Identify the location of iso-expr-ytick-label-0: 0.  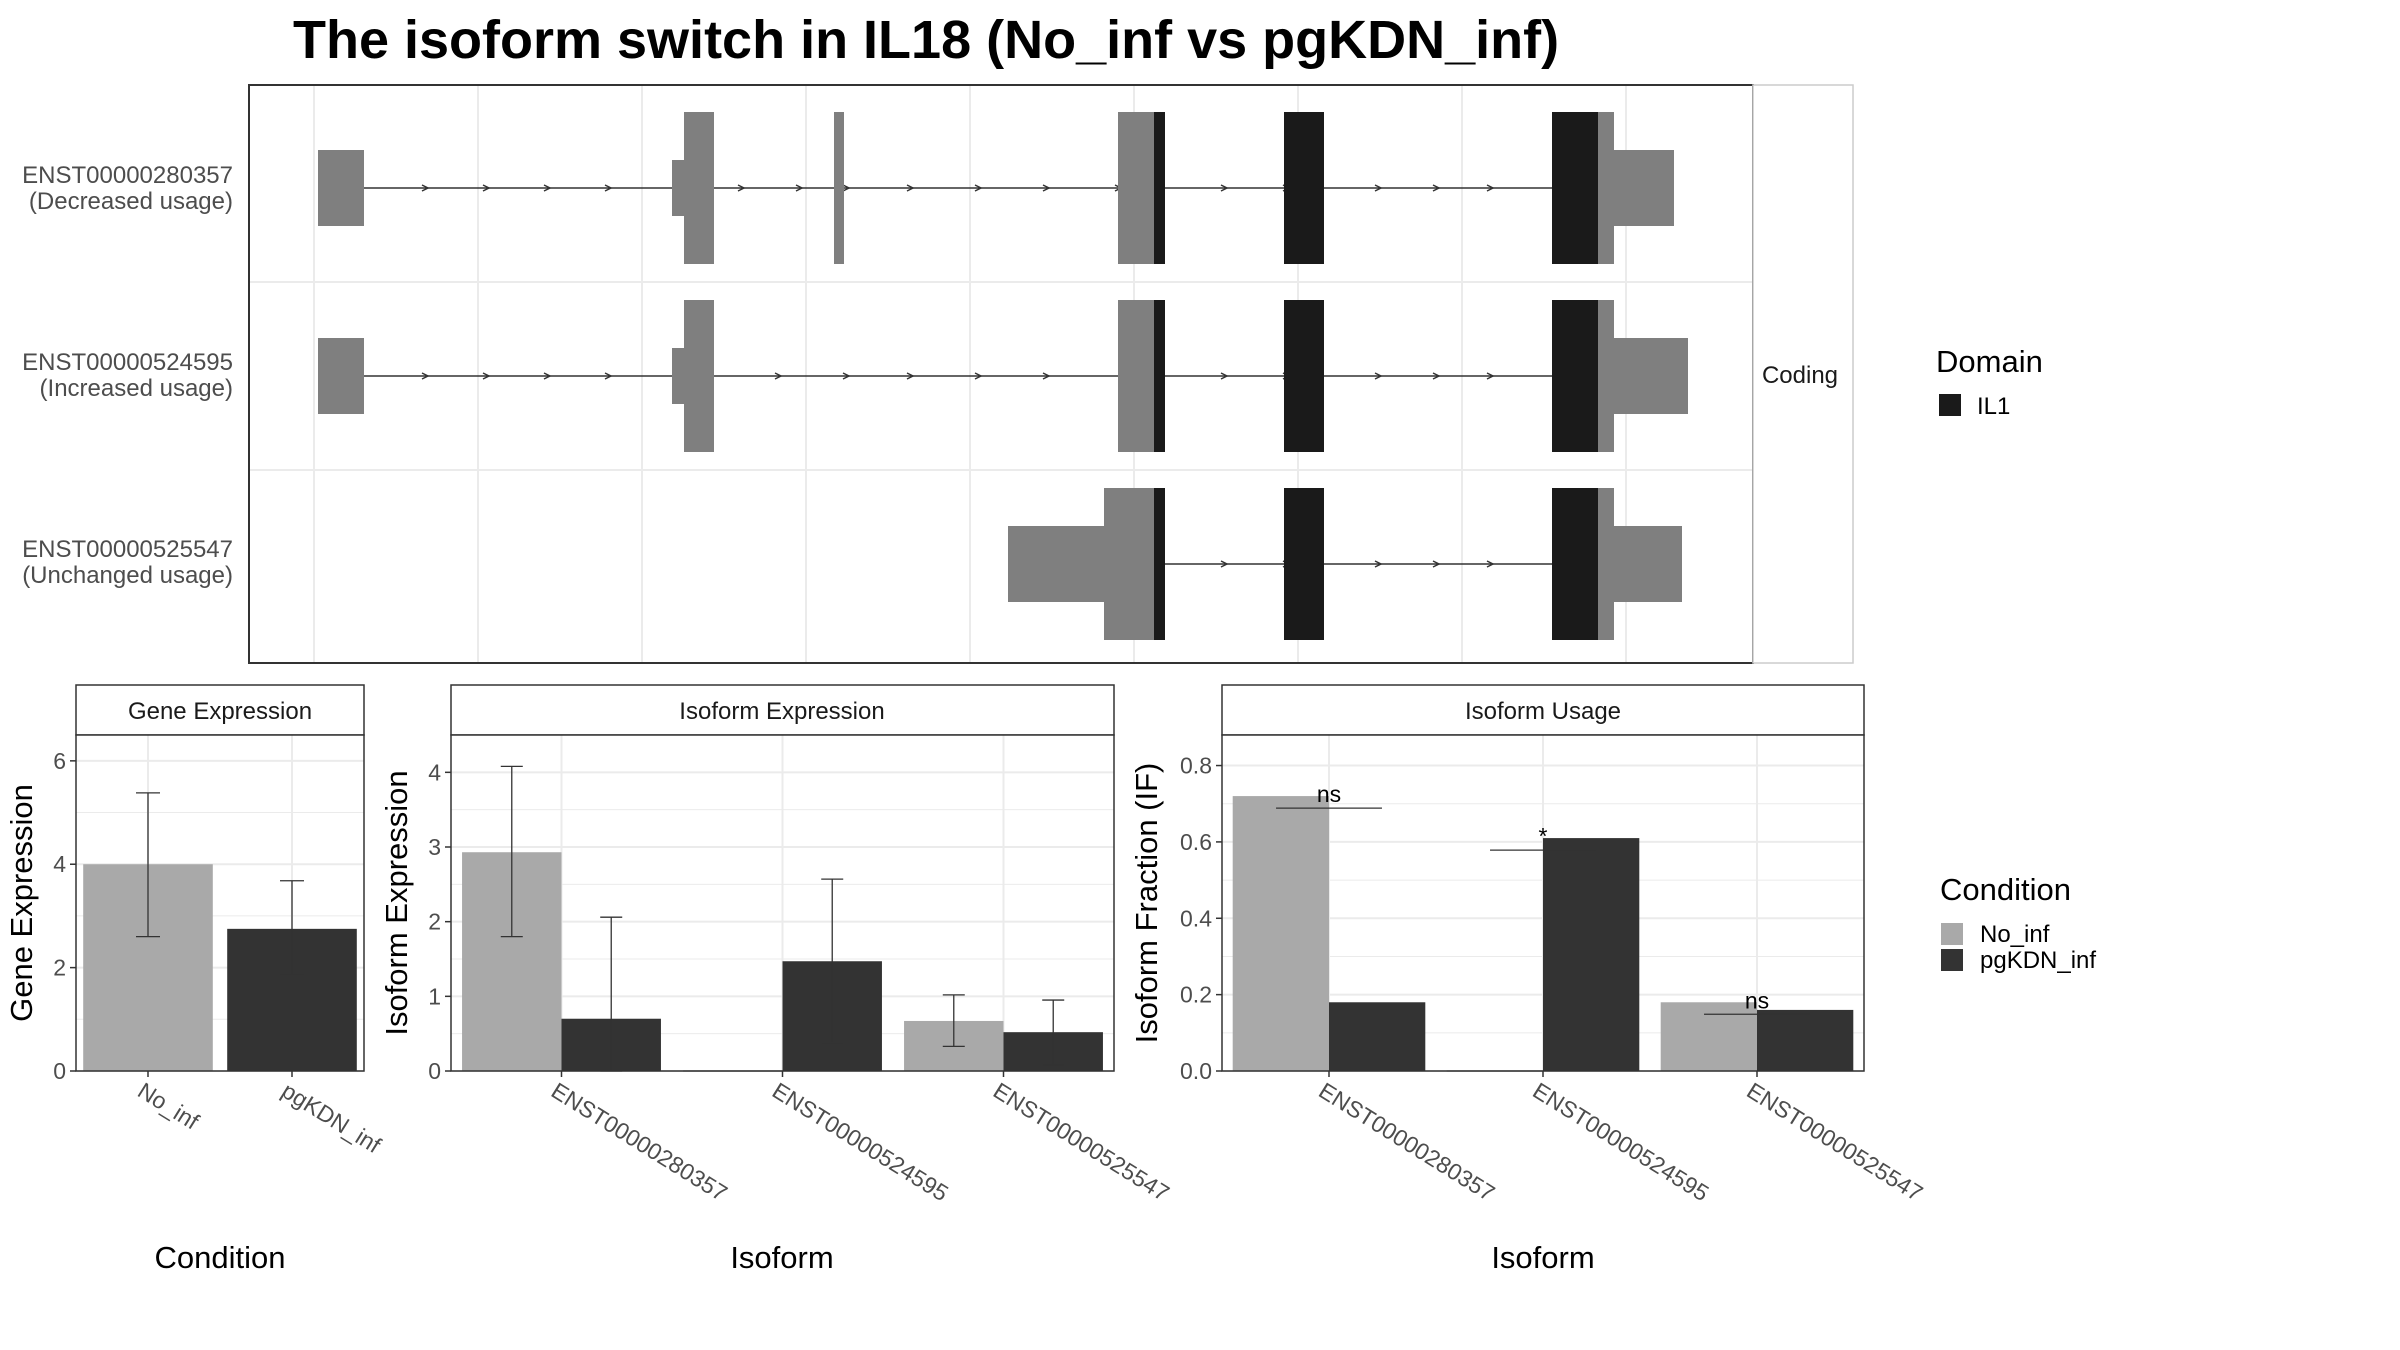
(434, 1071).